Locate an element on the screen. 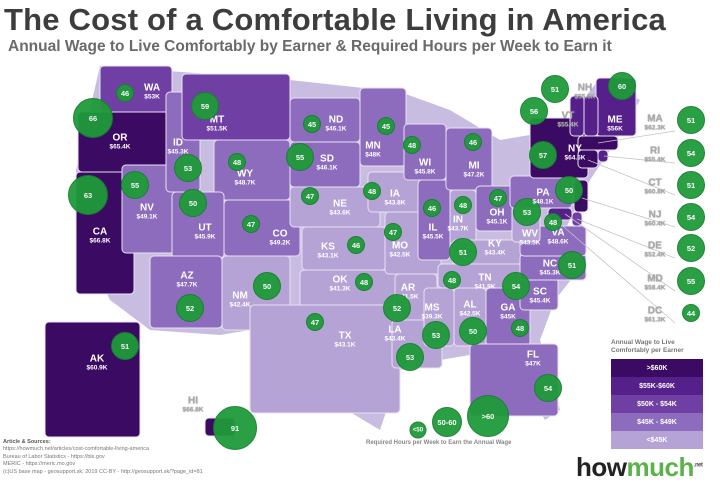 The height and width of the screenshot is (488, 720). hours-bubble-ks: 46 is located at coordinates (356, 245).